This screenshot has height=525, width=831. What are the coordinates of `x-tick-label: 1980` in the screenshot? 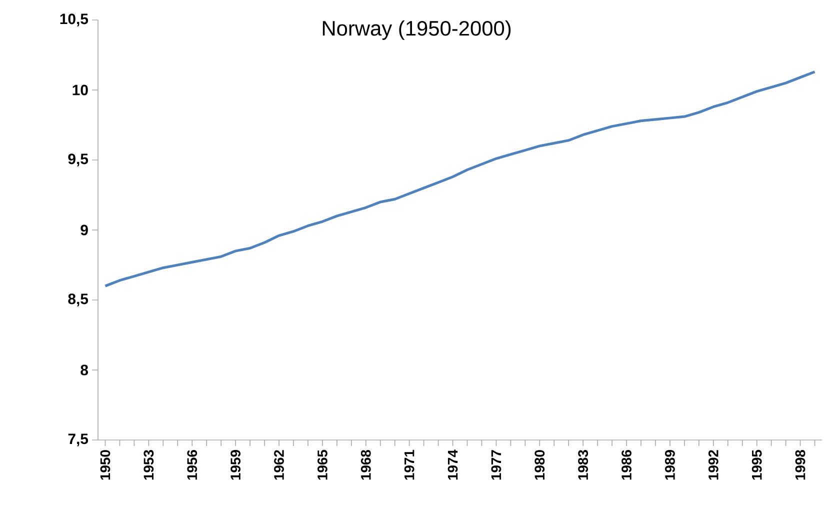 It's located at (539, 465).